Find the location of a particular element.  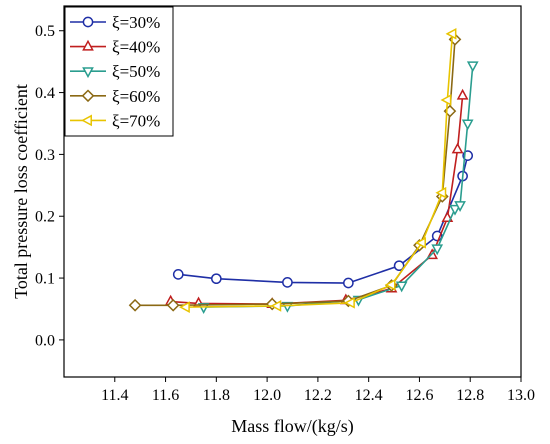

x-tick-label: 11.6 is located at coordinates (165, 395).